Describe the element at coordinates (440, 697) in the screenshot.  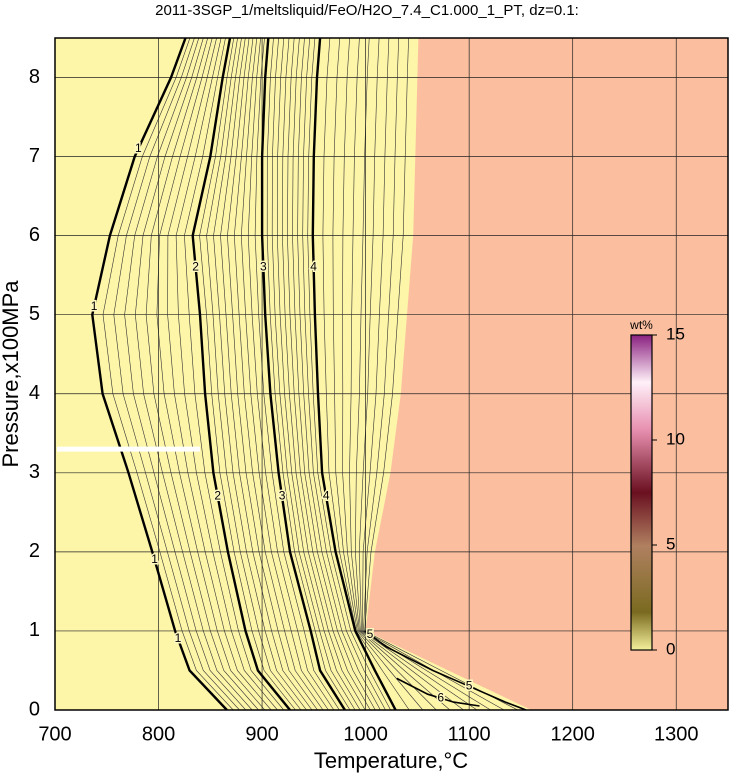
I see `contour-label: 6` at that location.